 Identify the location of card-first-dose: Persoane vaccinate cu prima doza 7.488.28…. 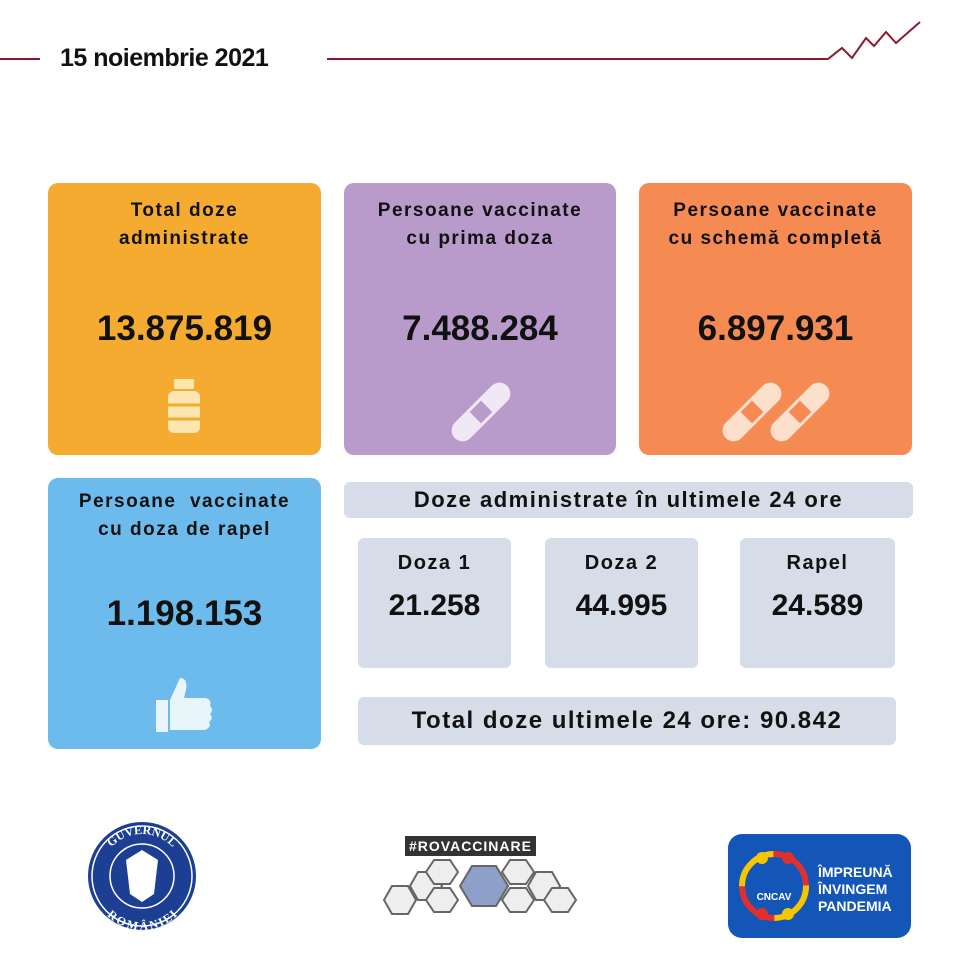
(480, 319).